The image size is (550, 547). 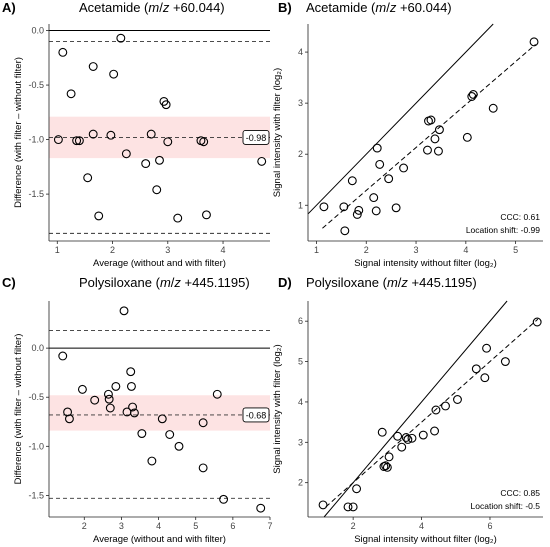 What do you see at coordinates (300, 205) in the screenshot?
I see `y-tick-label: 1` at bounding box center [300, 205].